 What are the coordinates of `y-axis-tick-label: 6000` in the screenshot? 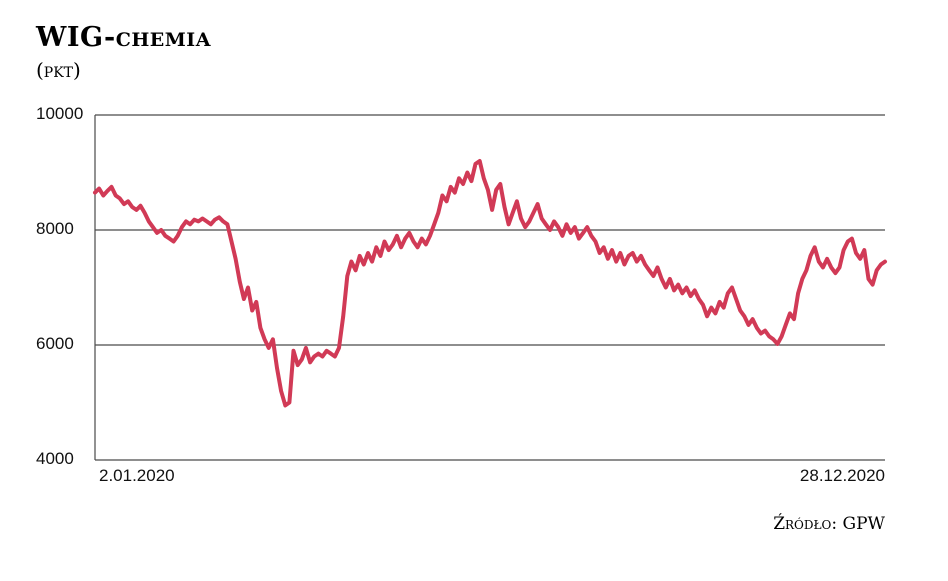 It's located at (55, 343).